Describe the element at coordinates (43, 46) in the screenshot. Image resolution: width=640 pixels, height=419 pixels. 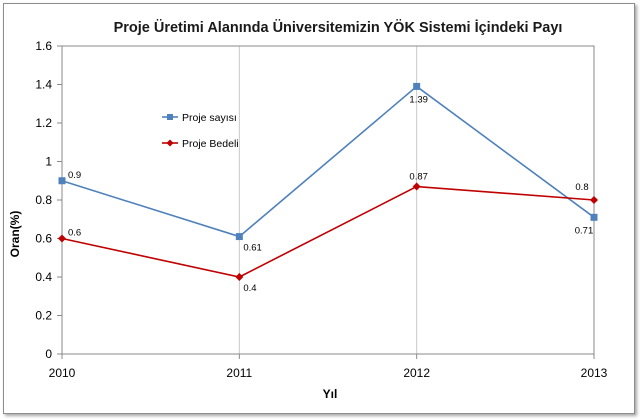
I see `y-tick-label: 1.6` at that location.